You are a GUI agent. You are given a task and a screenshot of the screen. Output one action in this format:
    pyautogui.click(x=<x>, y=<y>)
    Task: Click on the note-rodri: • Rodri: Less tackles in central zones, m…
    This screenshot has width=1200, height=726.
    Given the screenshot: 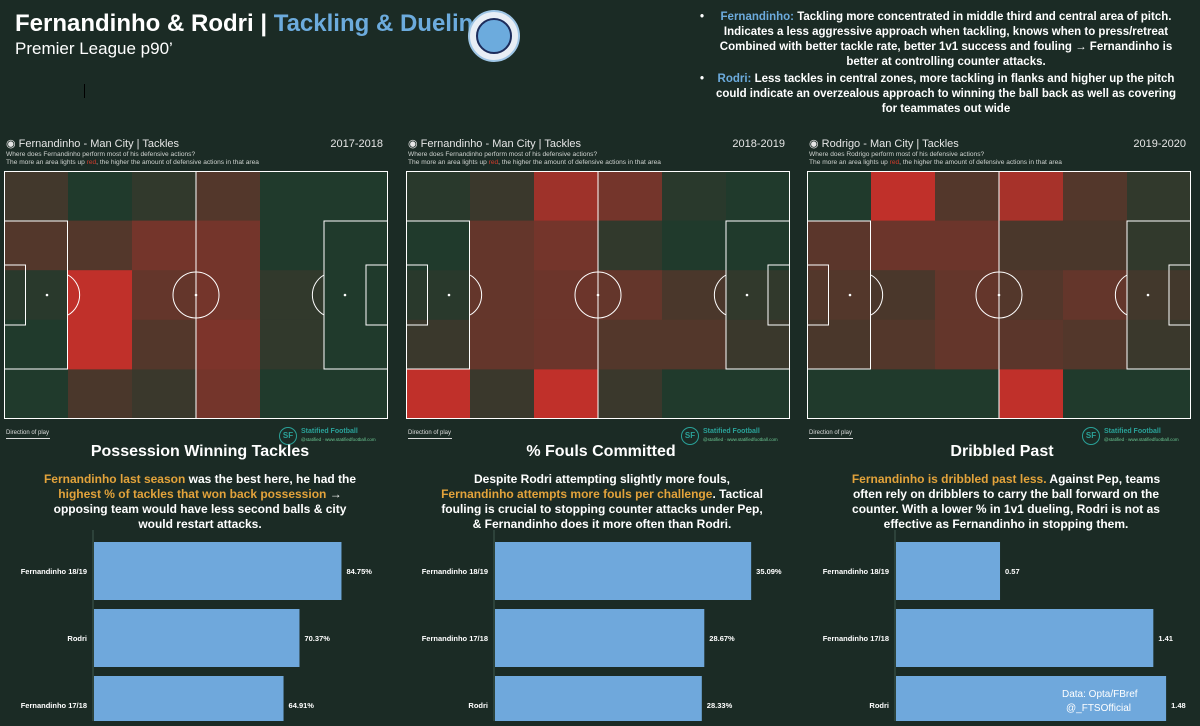 What is the action you would take?
    pyautogui.click(x=938, y=94)
    